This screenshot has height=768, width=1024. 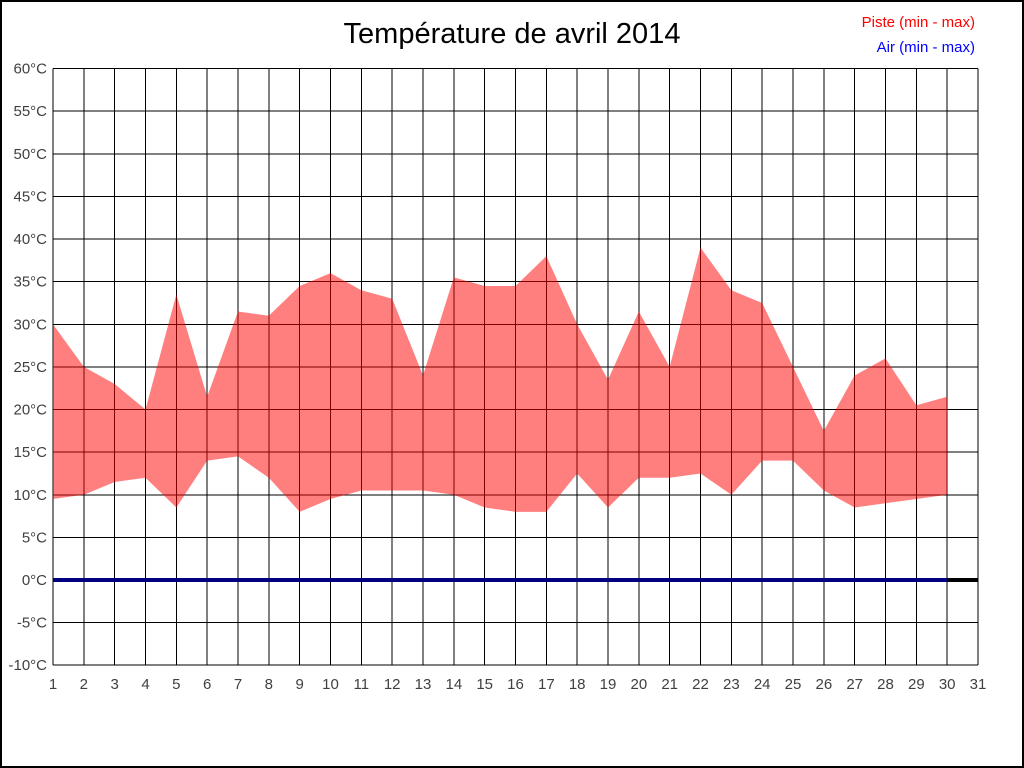 I want to click on legend-air: Air (min - max), so click(x=925, y=47).